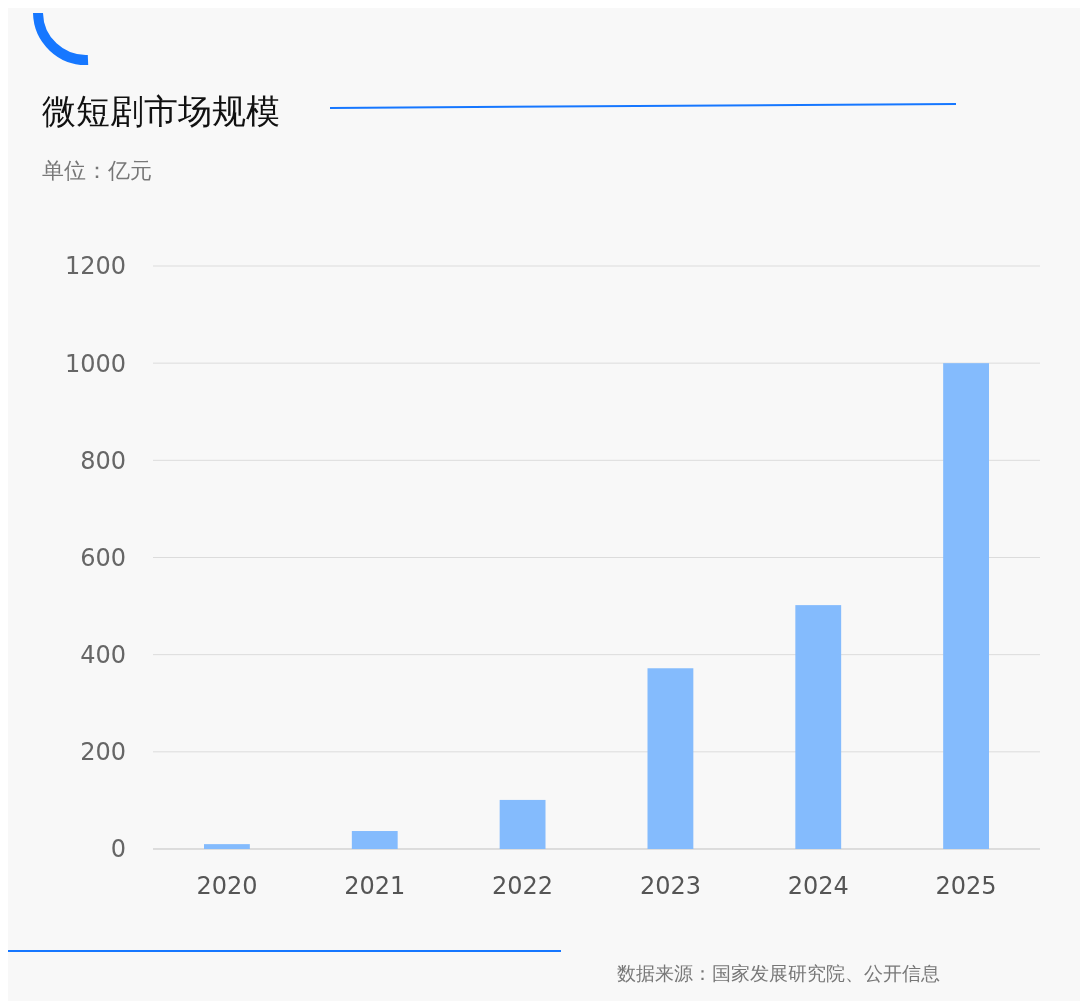 This screenshot has width=1080, height=1001. I want to click on y-tick-label: 1200, so click(95, 266).